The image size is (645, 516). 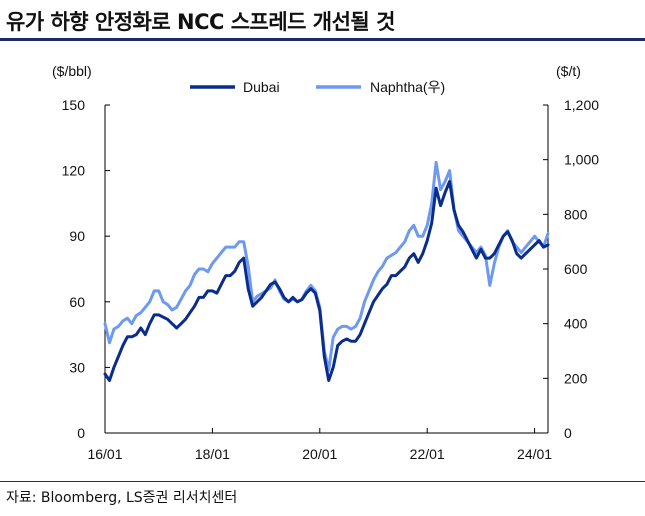 What do you see at coordinates (104, 454) in the screenshot?
I see `x-tick-label: 16/01` at bounding box center [104, 454].